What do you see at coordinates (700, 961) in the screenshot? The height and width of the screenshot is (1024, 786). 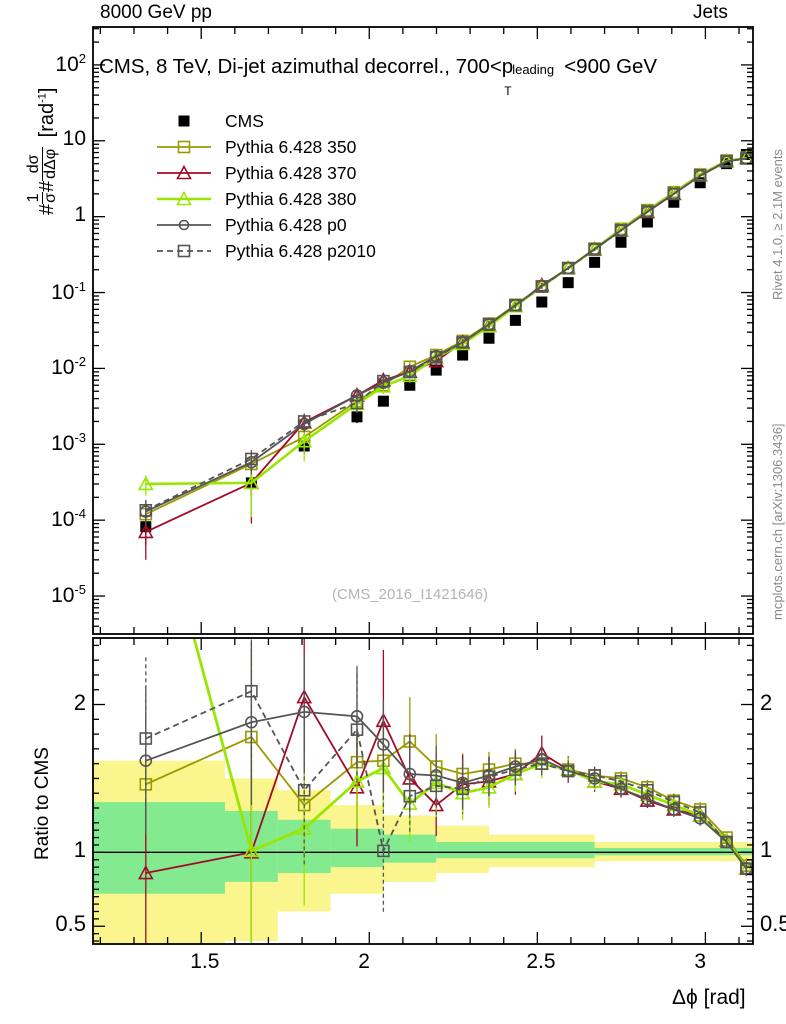 I see `xtick-label: 3` at bounding box center [700, 961].